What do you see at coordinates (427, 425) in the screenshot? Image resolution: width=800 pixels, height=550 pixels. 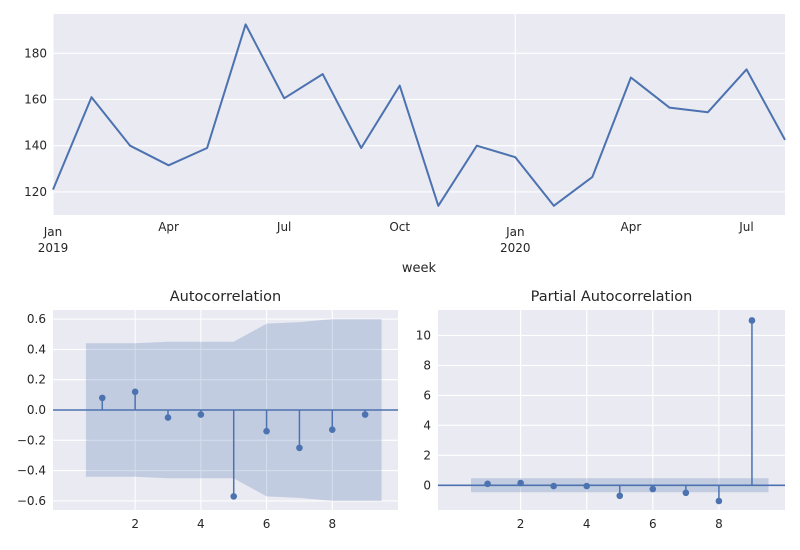 I see `pacf-y-tick-label: 4` at bounding box center [427, 425].